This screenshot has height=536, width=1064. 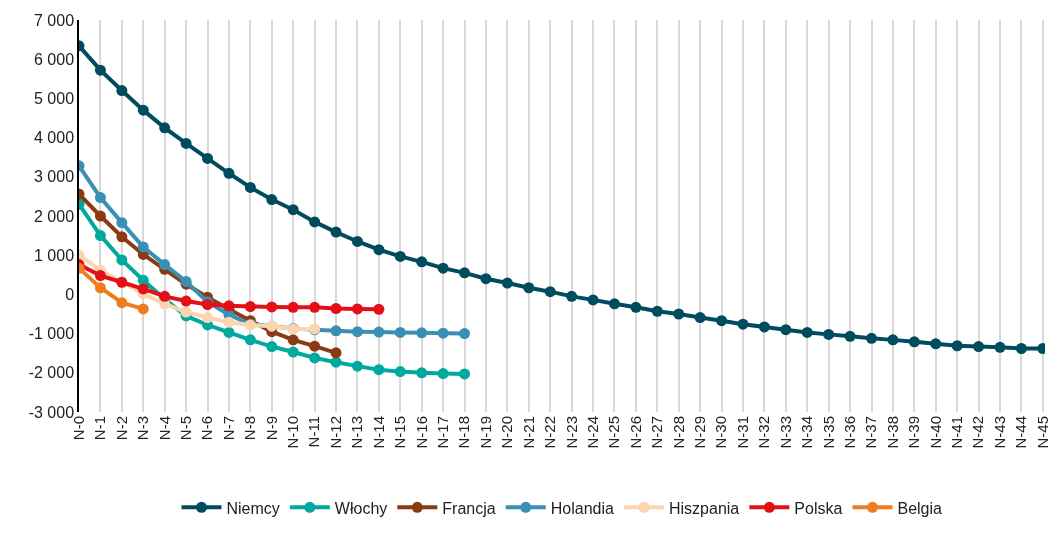 I want to click on x-tick-label: N-8, so click(x=250, y=428).